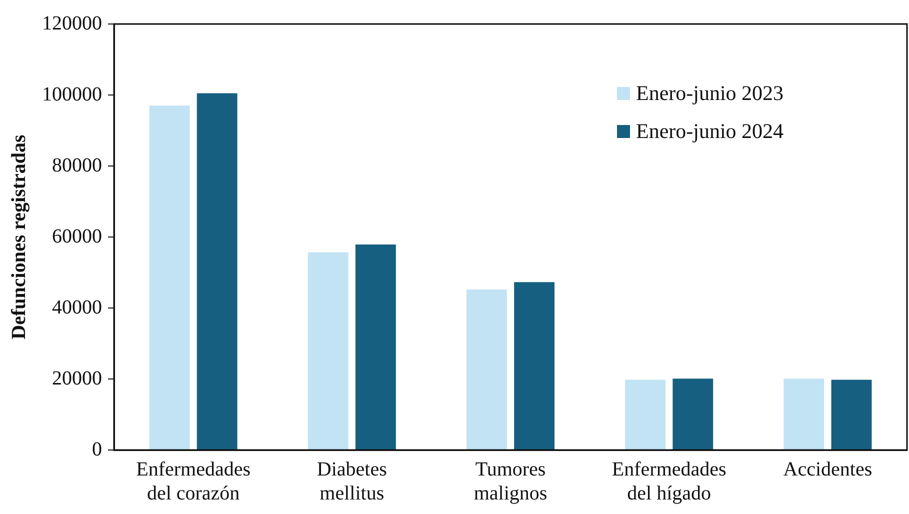 Image resolution: width=909 pixels, height=514 pixels. I want to click on y-tick-label: 0, so click(97, 449).